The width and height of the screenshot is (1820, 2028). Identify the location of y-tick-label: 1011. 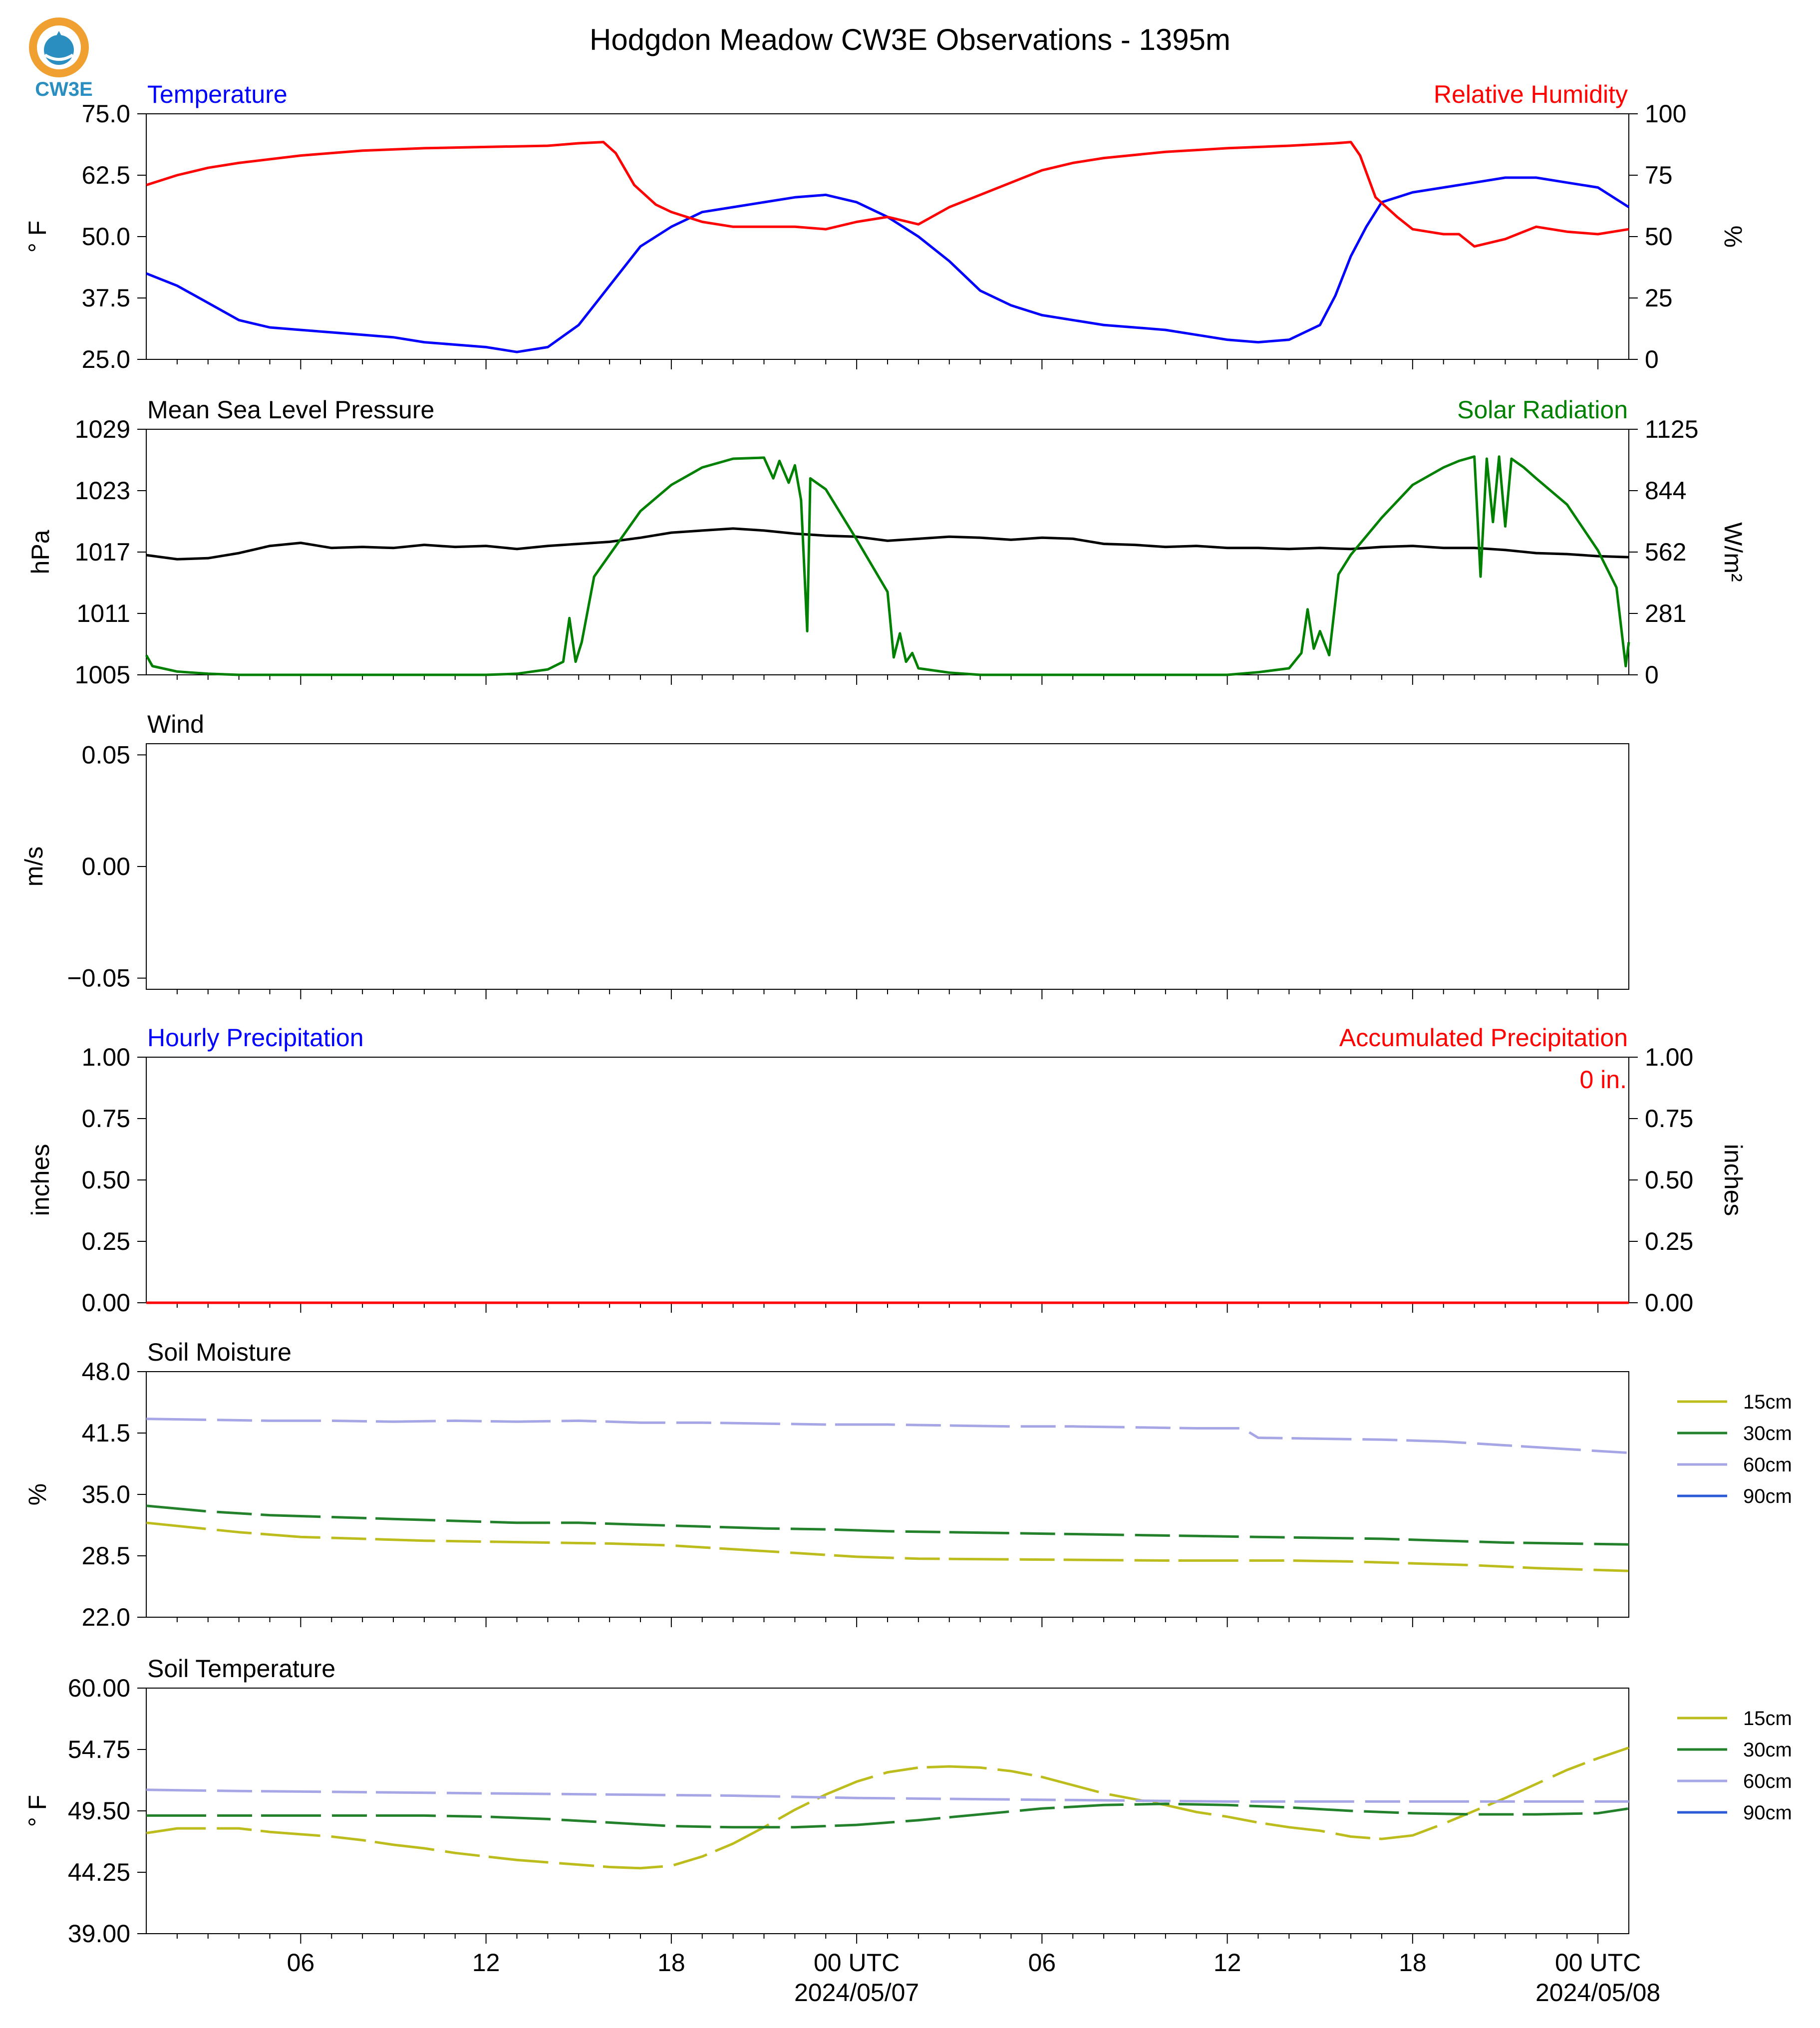
(103, 613).